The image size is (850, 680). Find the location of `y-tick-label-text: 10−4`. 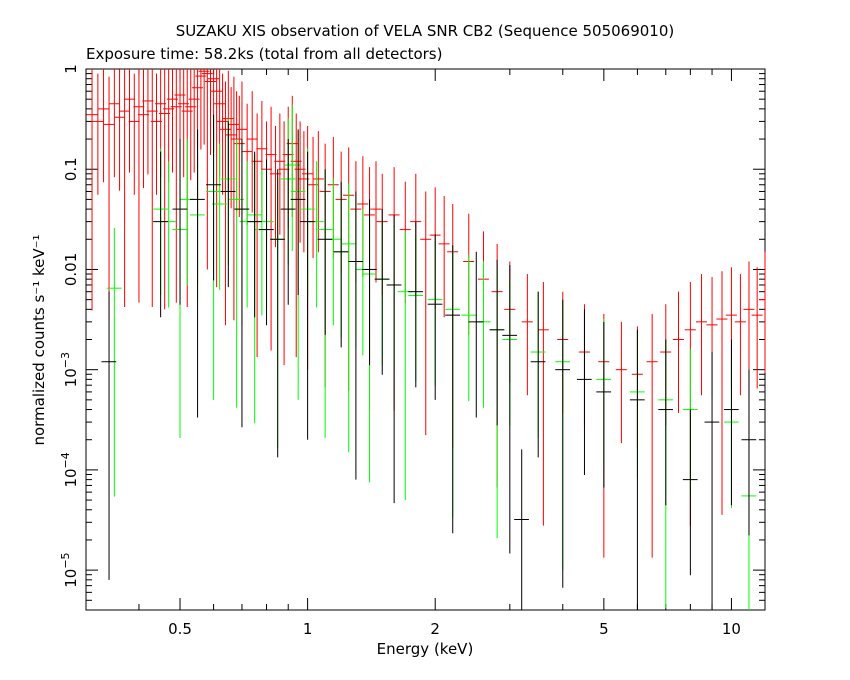

y-tick-label-text: 10−4 is located at coordinates (69, 469).